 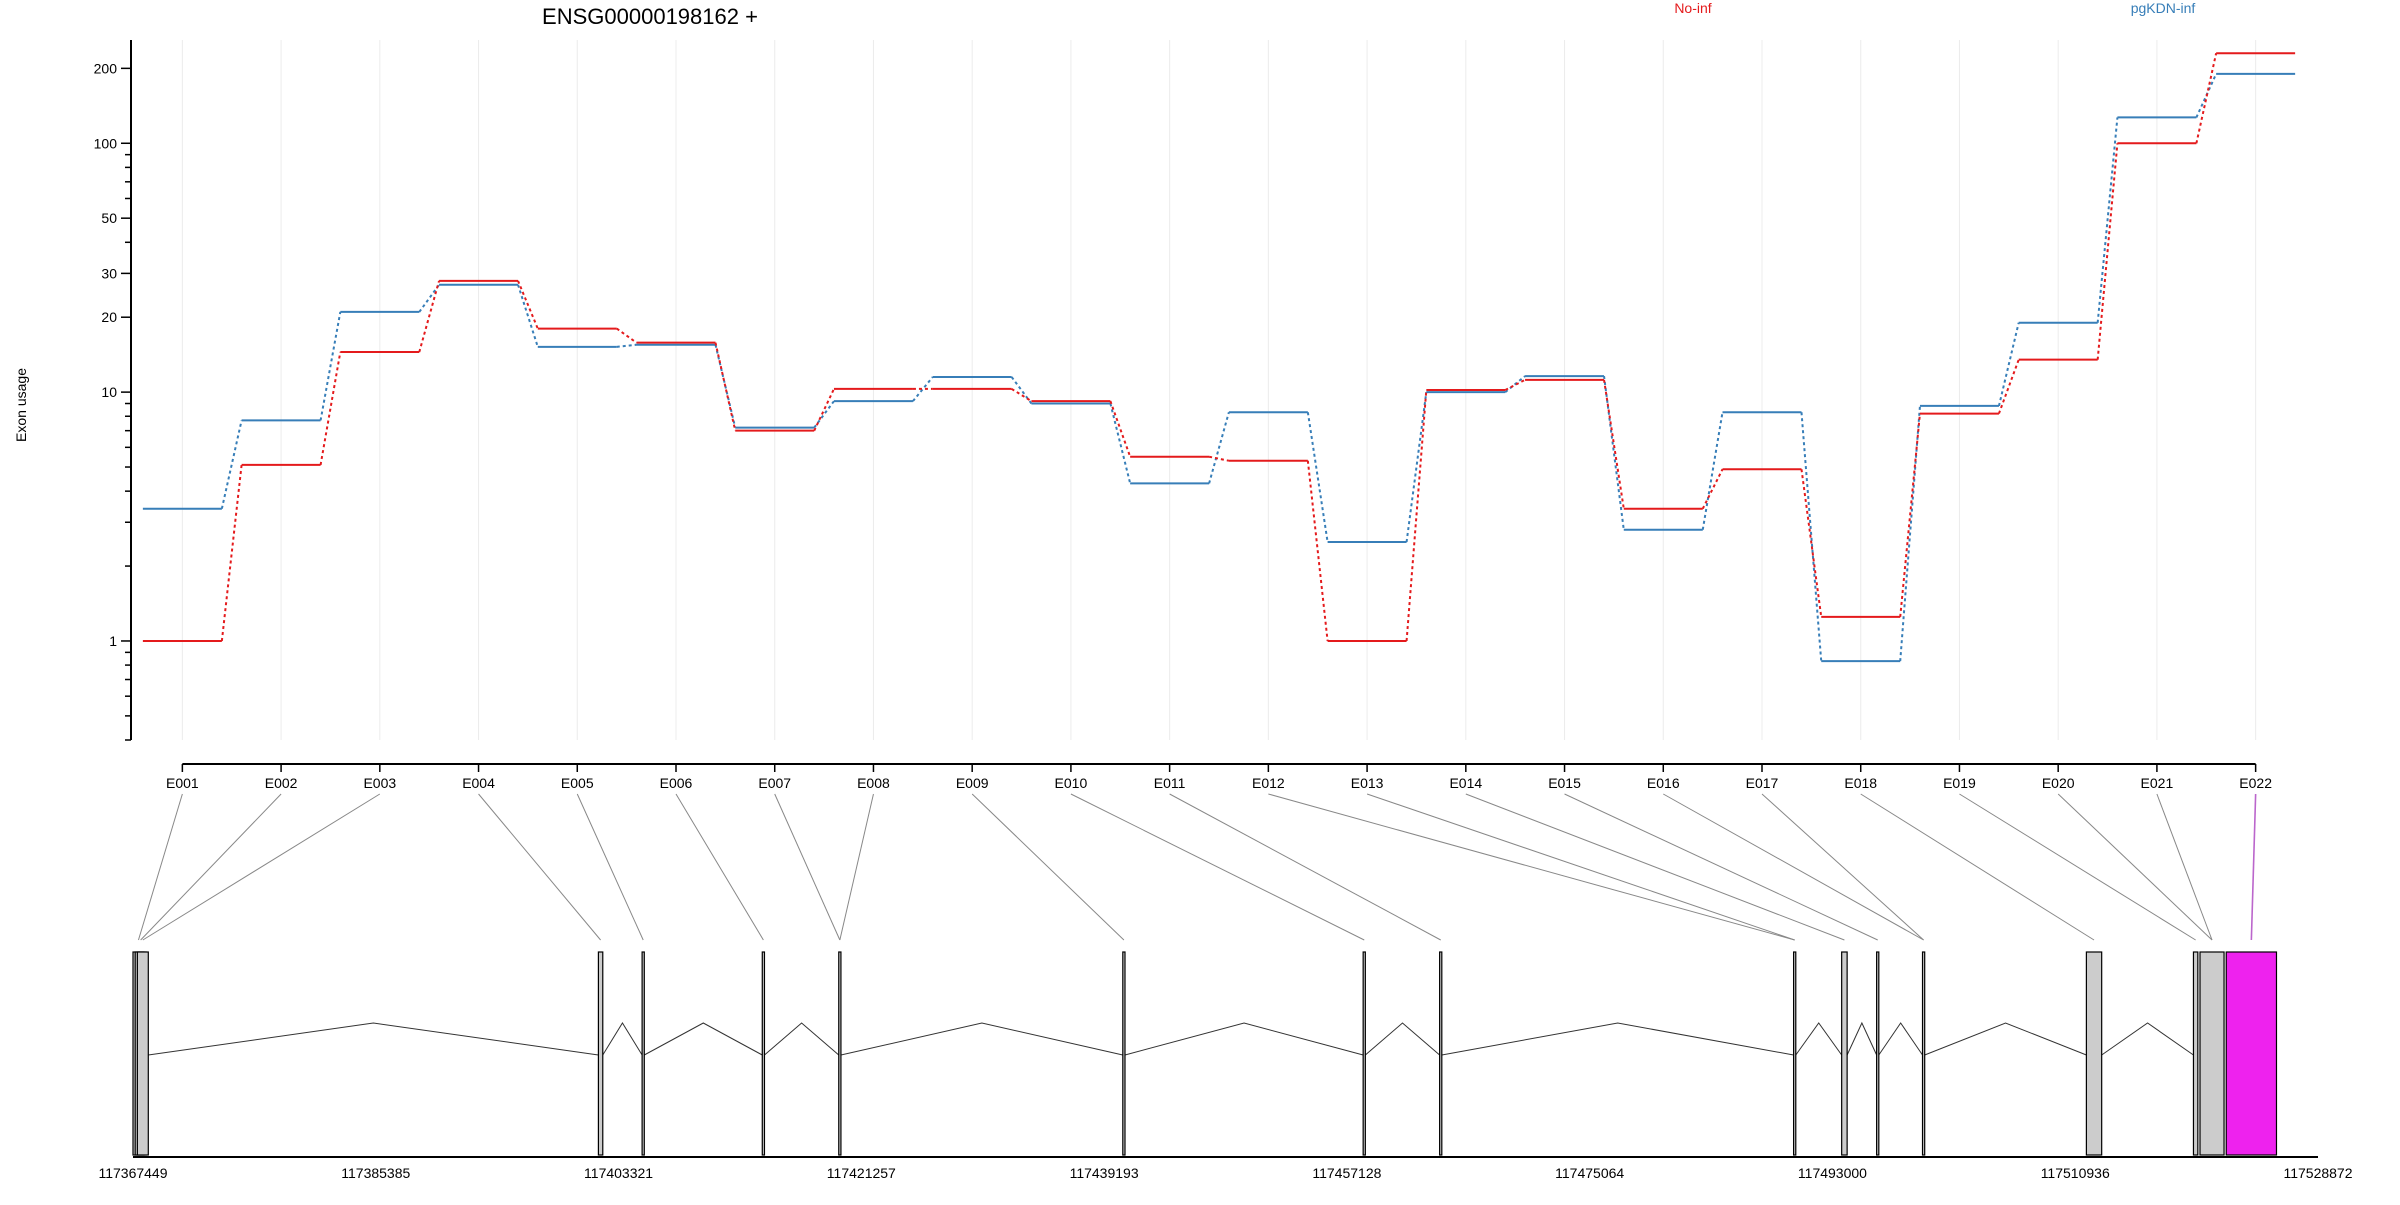 What do you see at coordinates (972, 783) in the screenshot?
I see `x-tick-label-e009: E009` at bounding box center [972, 783].